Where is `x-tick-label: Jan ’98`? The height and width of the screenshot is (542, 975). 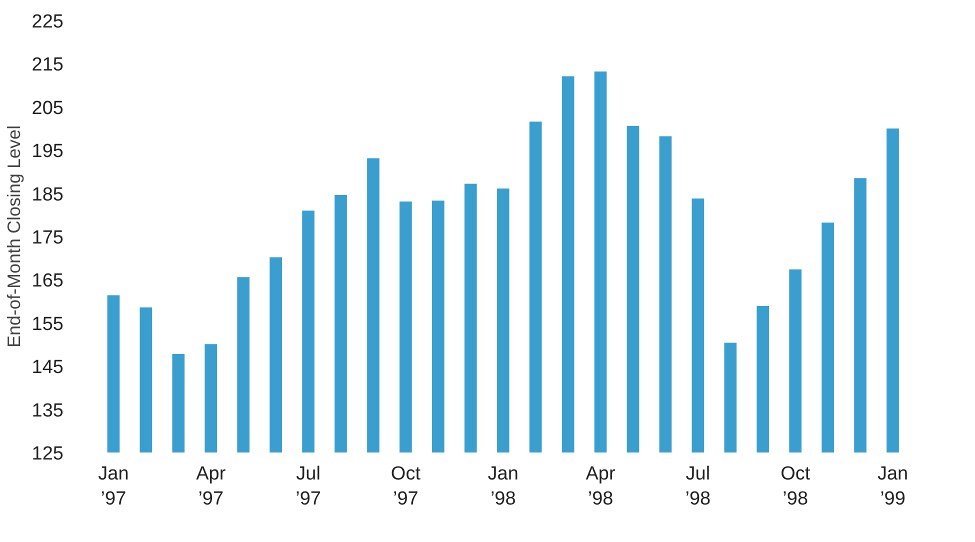
x-tick-label: Jan ’98 is located at coordinates (503, 487).